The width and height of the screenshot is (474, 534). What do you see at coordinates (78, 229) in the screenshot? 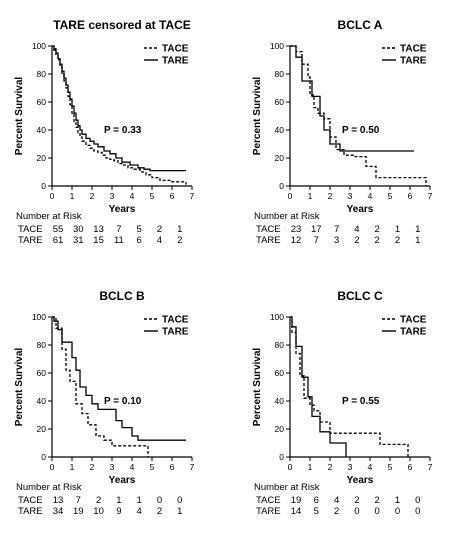
I see `risk-value: 30` at bounding box center [78, 229].